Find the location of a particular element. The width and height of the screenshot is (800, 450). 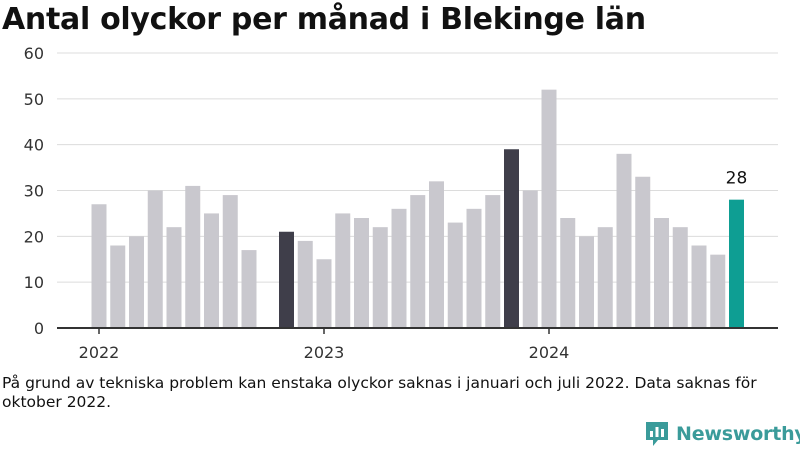

x-tick-label: 2023 is located at coordinates (324, 352).